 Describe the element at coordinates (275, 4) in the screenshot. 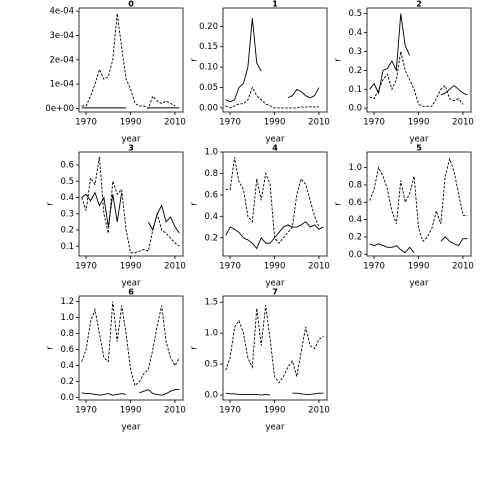

I see `panel-title: 1` at that location.